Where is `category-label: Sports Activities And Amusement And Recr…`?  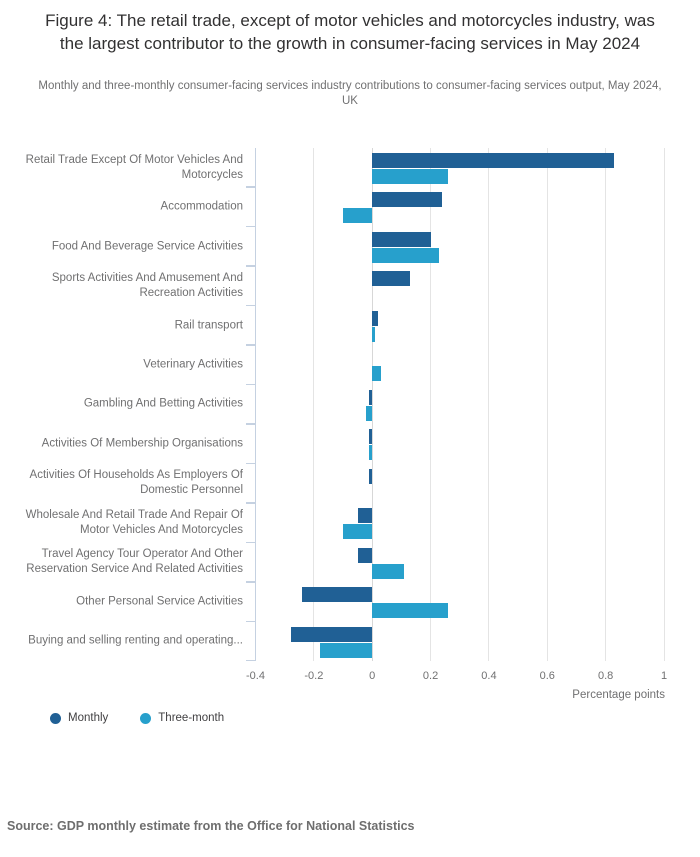 category-label: Sports Activities And Amusement And Recr… is located at coordinates (147, 286).